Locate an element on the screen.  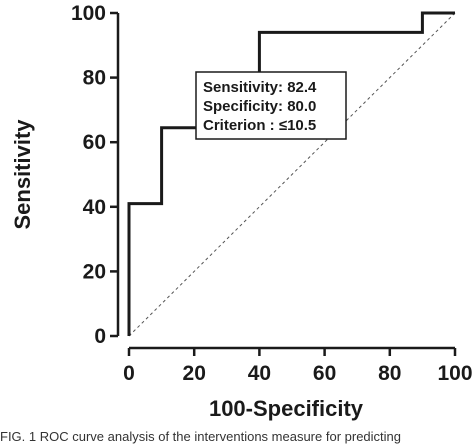
y-tick-label: 100 is located at coordinates (88, 13).